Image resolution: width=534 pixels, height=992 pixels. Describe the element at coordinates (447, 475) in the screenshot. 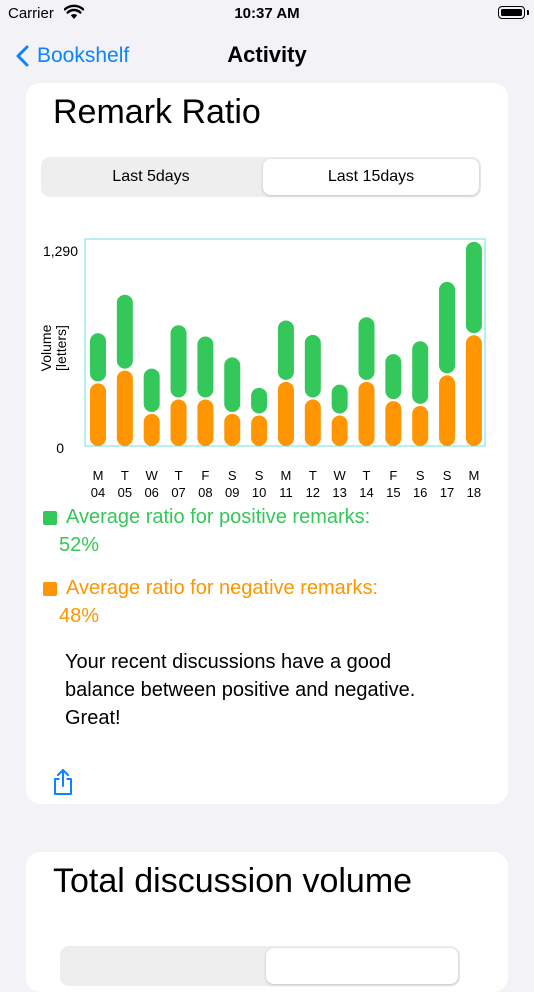

I see `x-tick-day-17: S` at that location.